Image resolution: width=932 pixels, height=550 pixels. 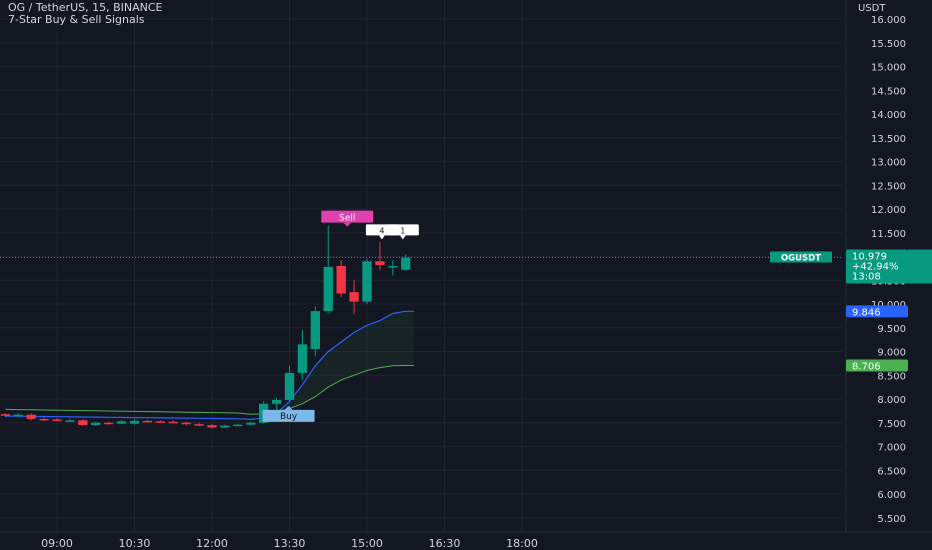 I want to click on upper-line-label, so click(x=877, y=311).